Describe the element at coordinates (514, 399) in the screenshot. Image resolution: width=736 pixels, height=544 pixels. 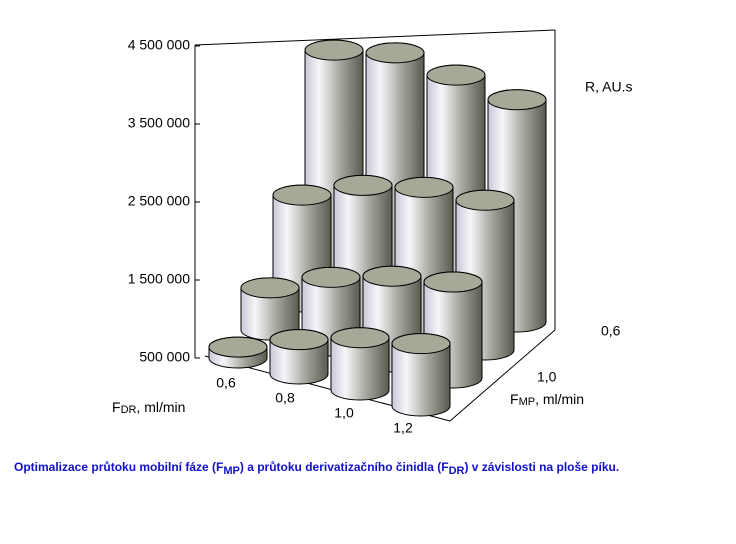
I see `depth-title-main: F` at that location.